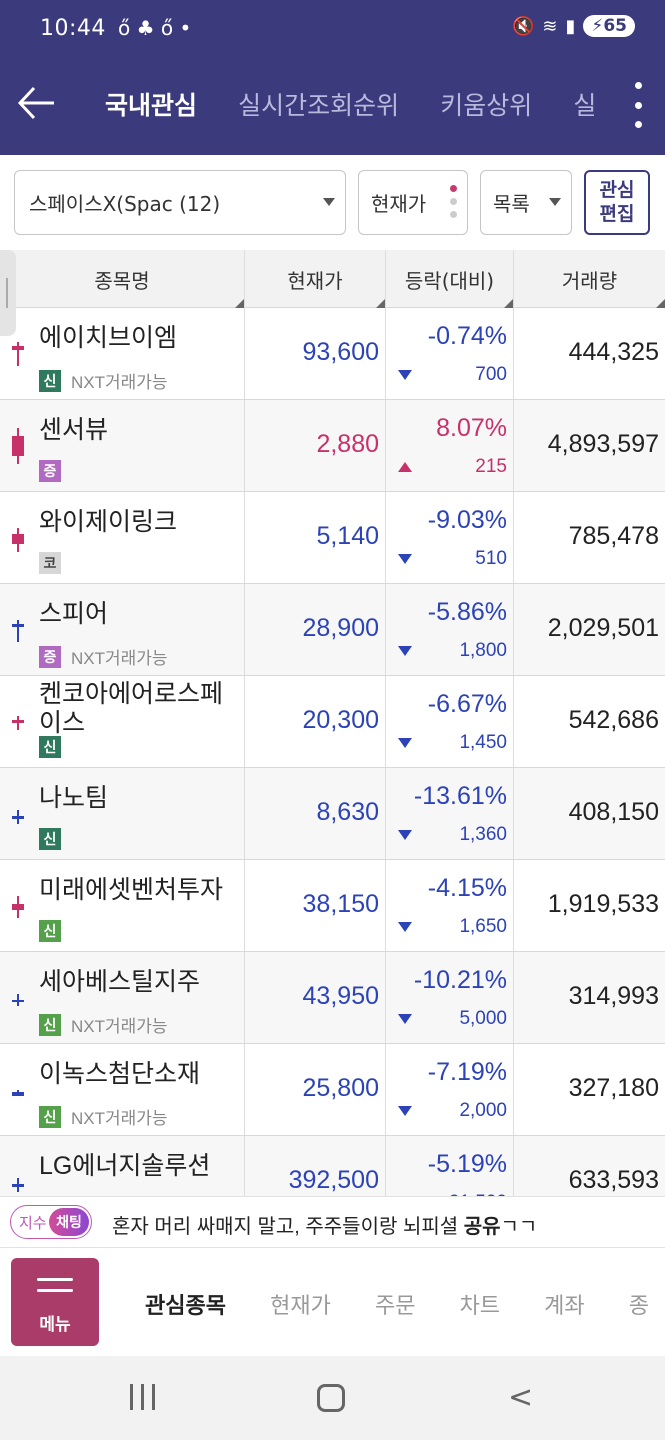 The image size is (665, 1440). I want to click on tab-more: 종, so click(639, 1305).